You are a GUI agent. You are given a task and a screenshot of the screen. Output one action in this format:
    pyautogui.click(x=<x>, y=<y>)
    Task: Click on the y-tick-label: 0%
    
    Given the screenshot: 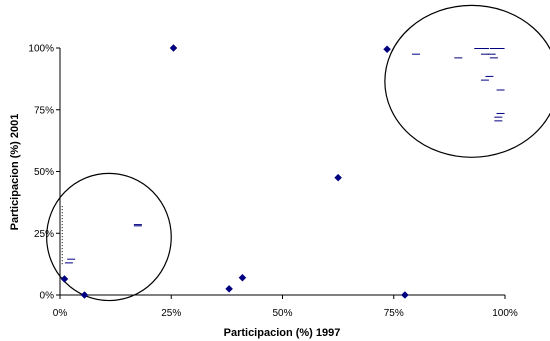 What is the action you would take?
    pyautogui.click(x=47, y=296)
    